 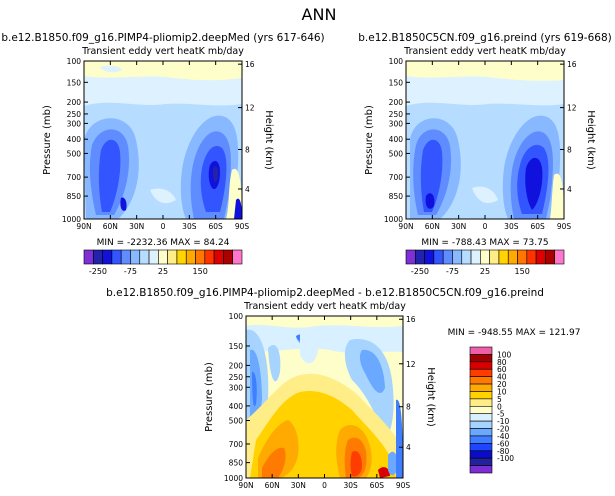 What do you see at coordinates (393, 463) in the screenshot?
I see `p3-edge-blue` at bounding box center [393, 463].